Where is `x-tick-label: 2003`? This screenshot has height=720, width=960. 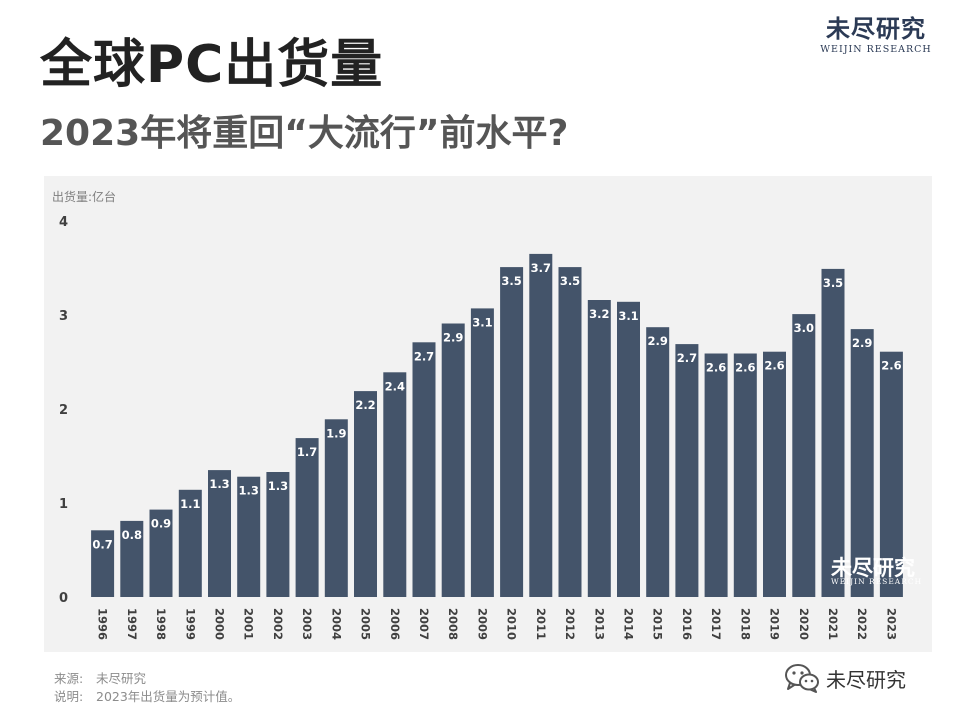 x-tick-label: 2003 is located at coordinates (307, 624).